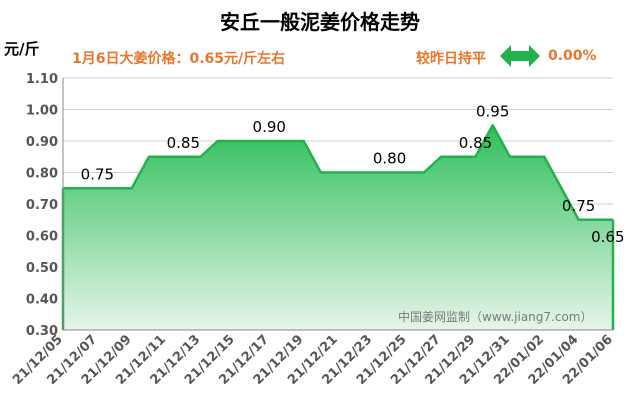 Image resolution: width=640 pixels, height=410 pixels. Describe the element at coordinates (42, 237) in the screenshot. I see `y-tick-label: 0.60` at that location.